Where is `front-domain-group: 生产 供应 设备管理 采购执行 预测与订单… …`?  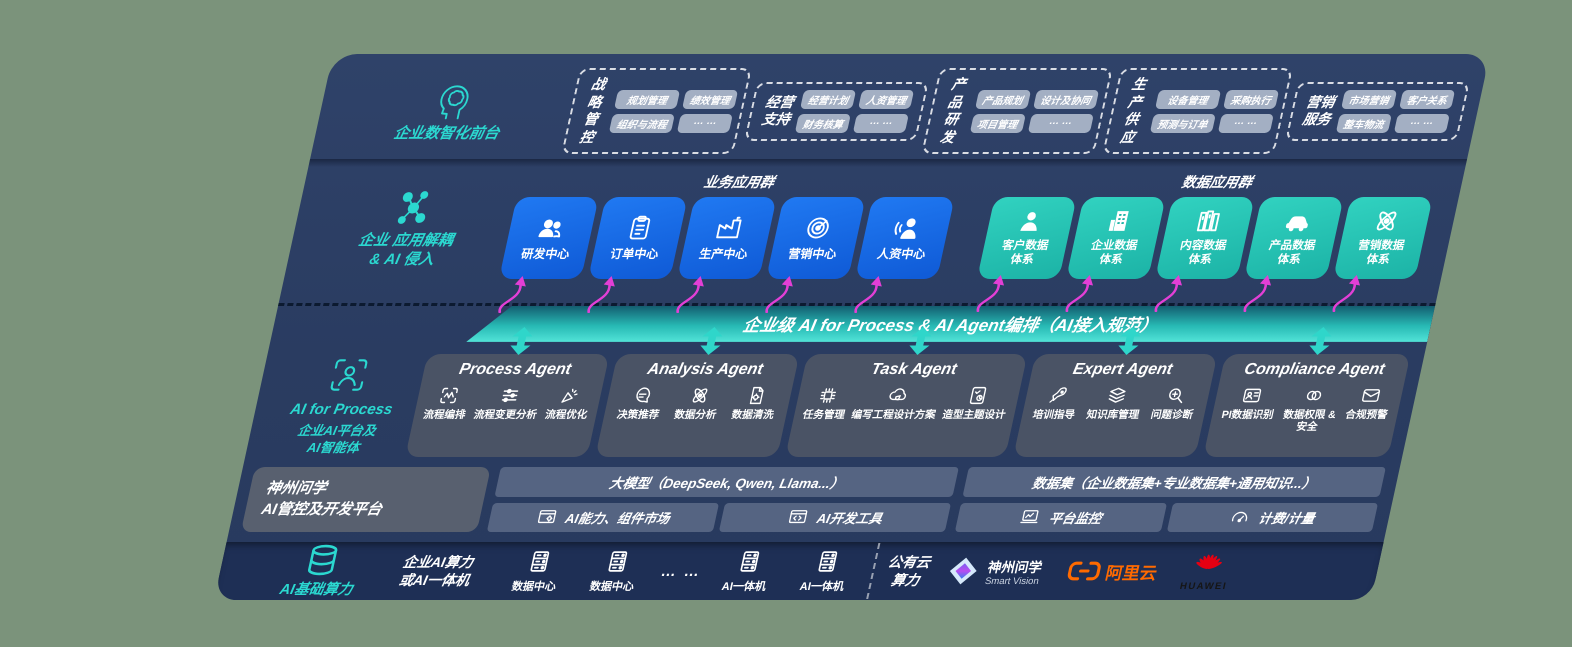
front-domain-group: 生产 供应 设备管理 采购执行 预测与订单… … is located at coordinates (1197, 111).